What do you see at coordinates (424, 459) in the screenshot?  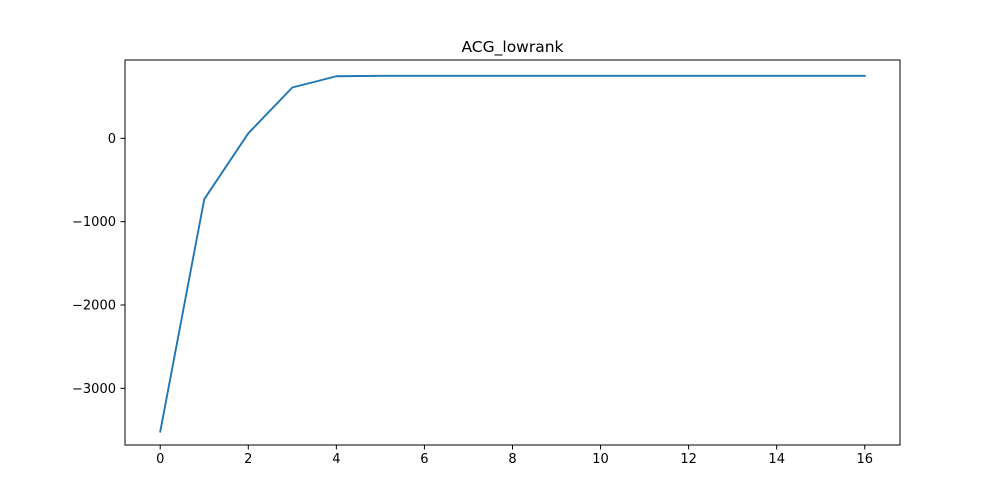 I see `x-tick-label: 6` at bounding box center [424, 459].